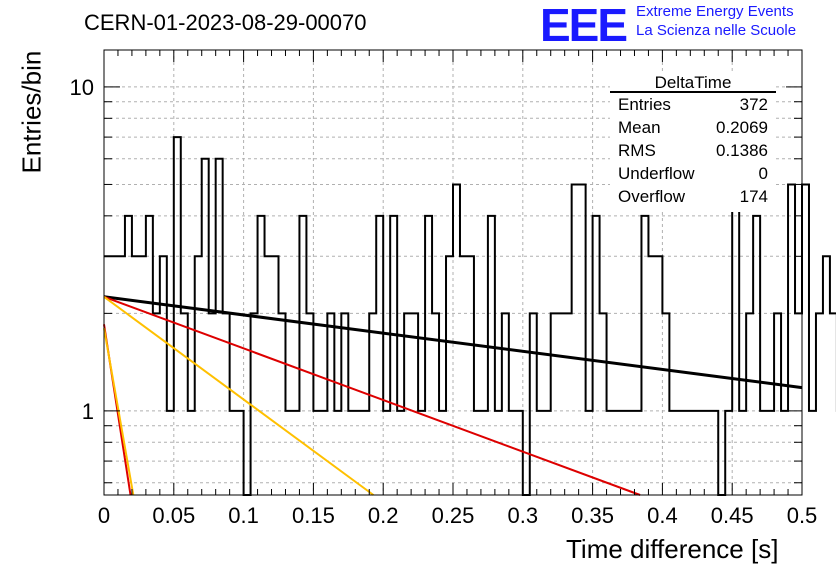  Describe the element at coordinates (584, 25) in the screenshot. I see `eee-logo: EEE` at that location.